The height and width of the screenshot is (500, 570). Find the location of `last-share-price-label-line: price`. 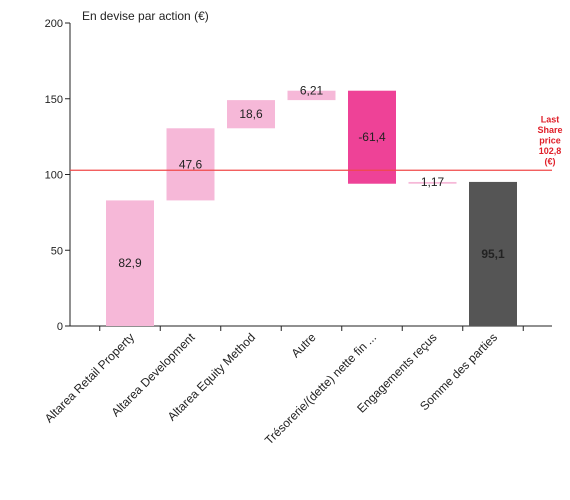

last-share-price-label-line: price is located at coordinates (550, 140).